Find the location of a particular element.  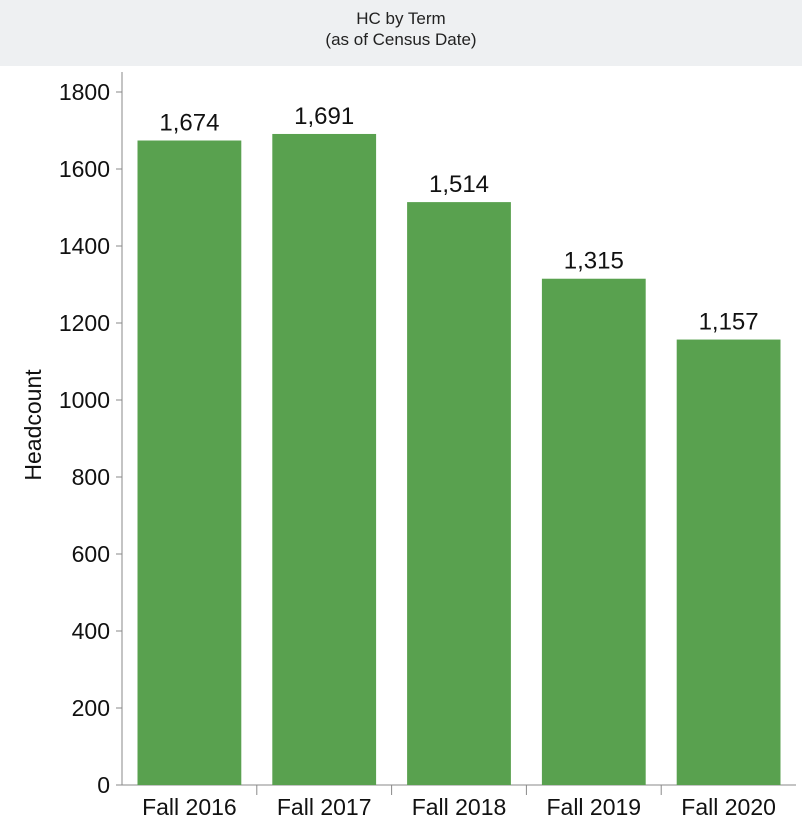

y-tick-label: 1400 is located at coordinates (84, 246).